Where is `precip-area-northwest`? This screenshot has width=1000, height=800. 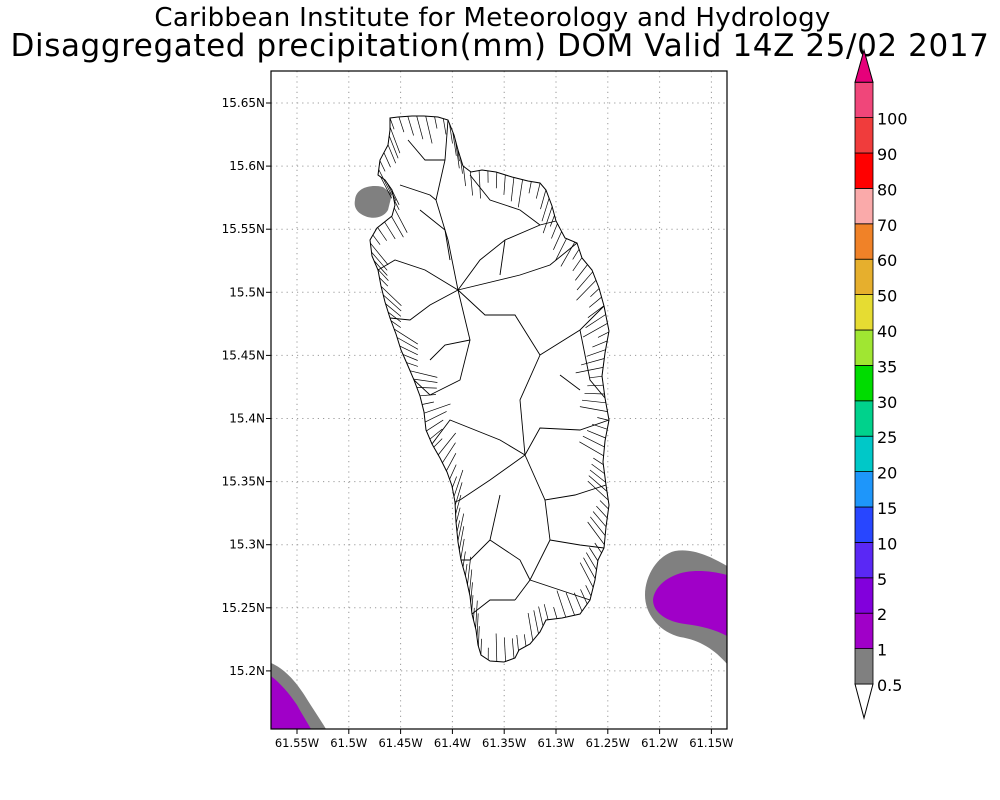 precip-area-northwest is located at coordinates (373, 202).